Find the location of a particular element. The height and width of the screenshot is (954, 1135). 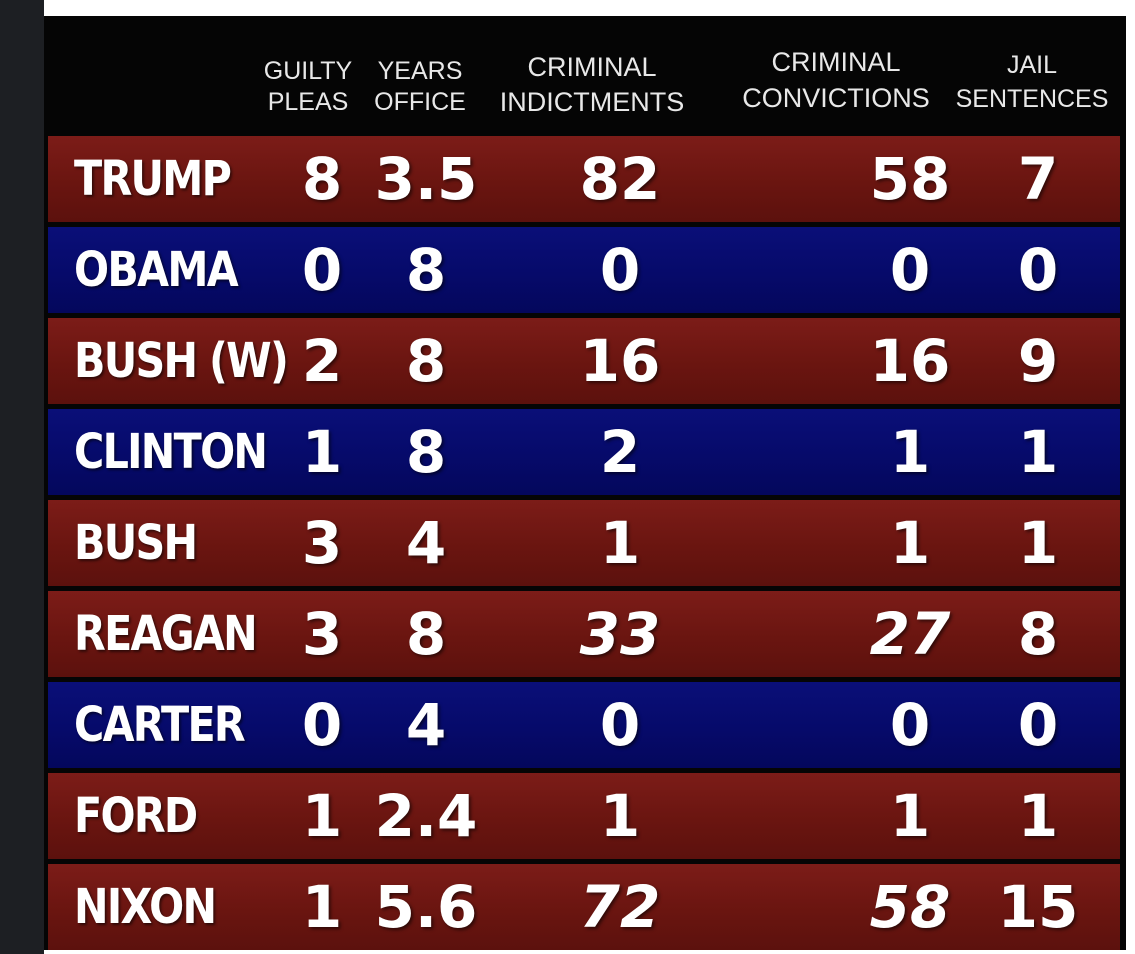

value-criminal-indictments: 16 is located at coordinates (620, 361).